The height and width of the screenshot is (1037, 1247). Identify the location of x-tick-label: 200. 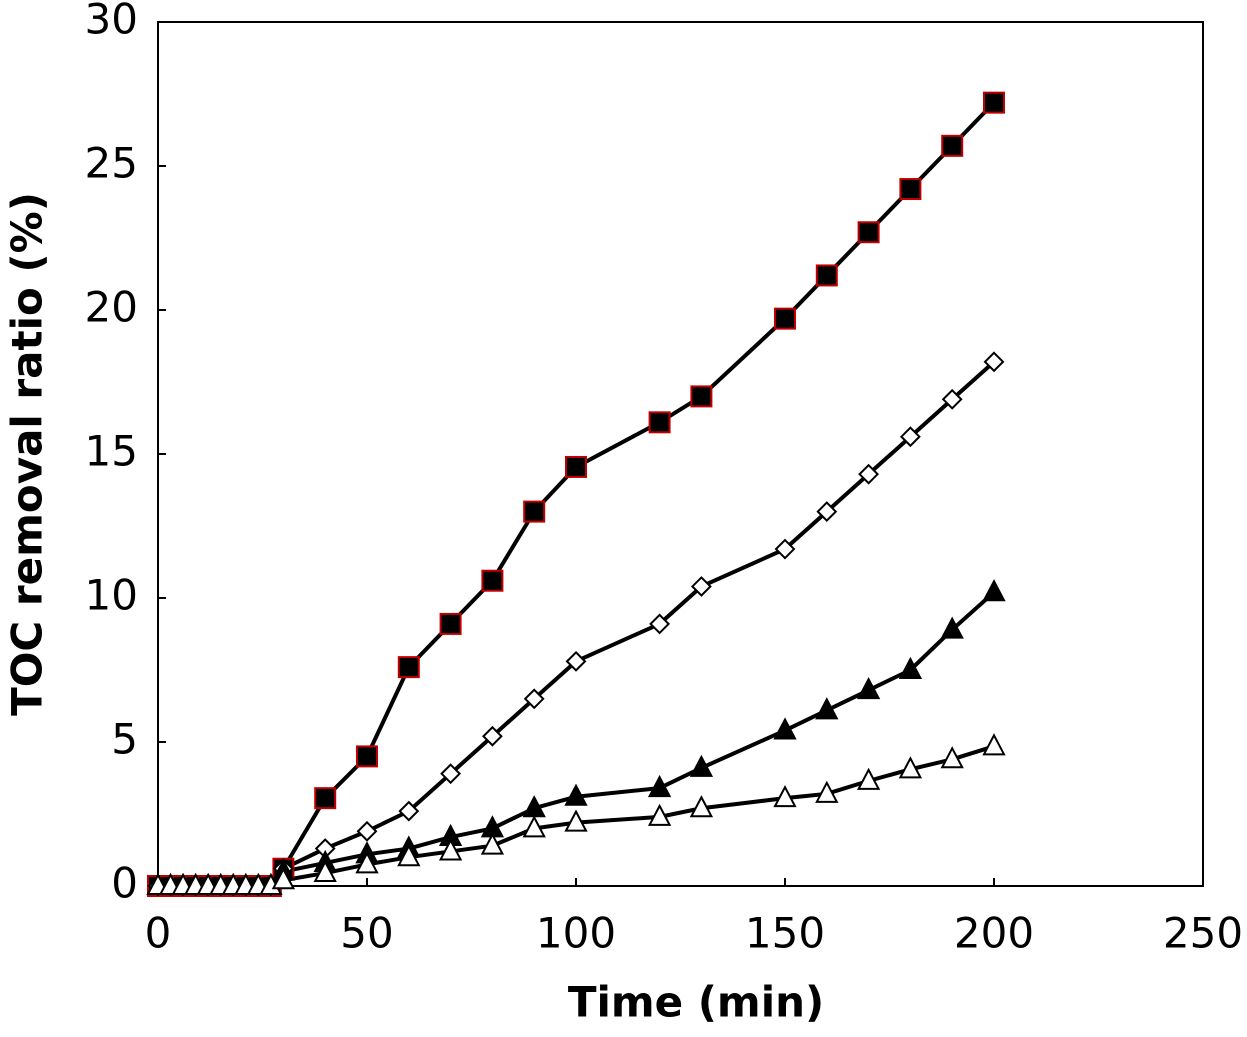
(994, 933).